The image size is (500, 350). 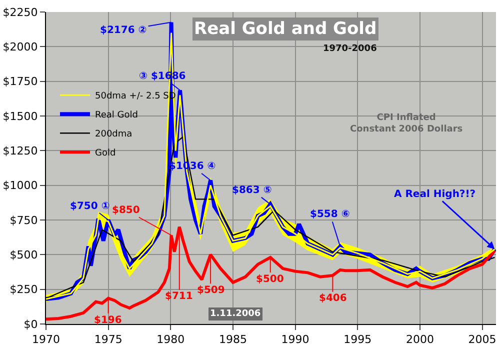 I want to click on x-tick-label: 1975, so click(x=108, y=339).